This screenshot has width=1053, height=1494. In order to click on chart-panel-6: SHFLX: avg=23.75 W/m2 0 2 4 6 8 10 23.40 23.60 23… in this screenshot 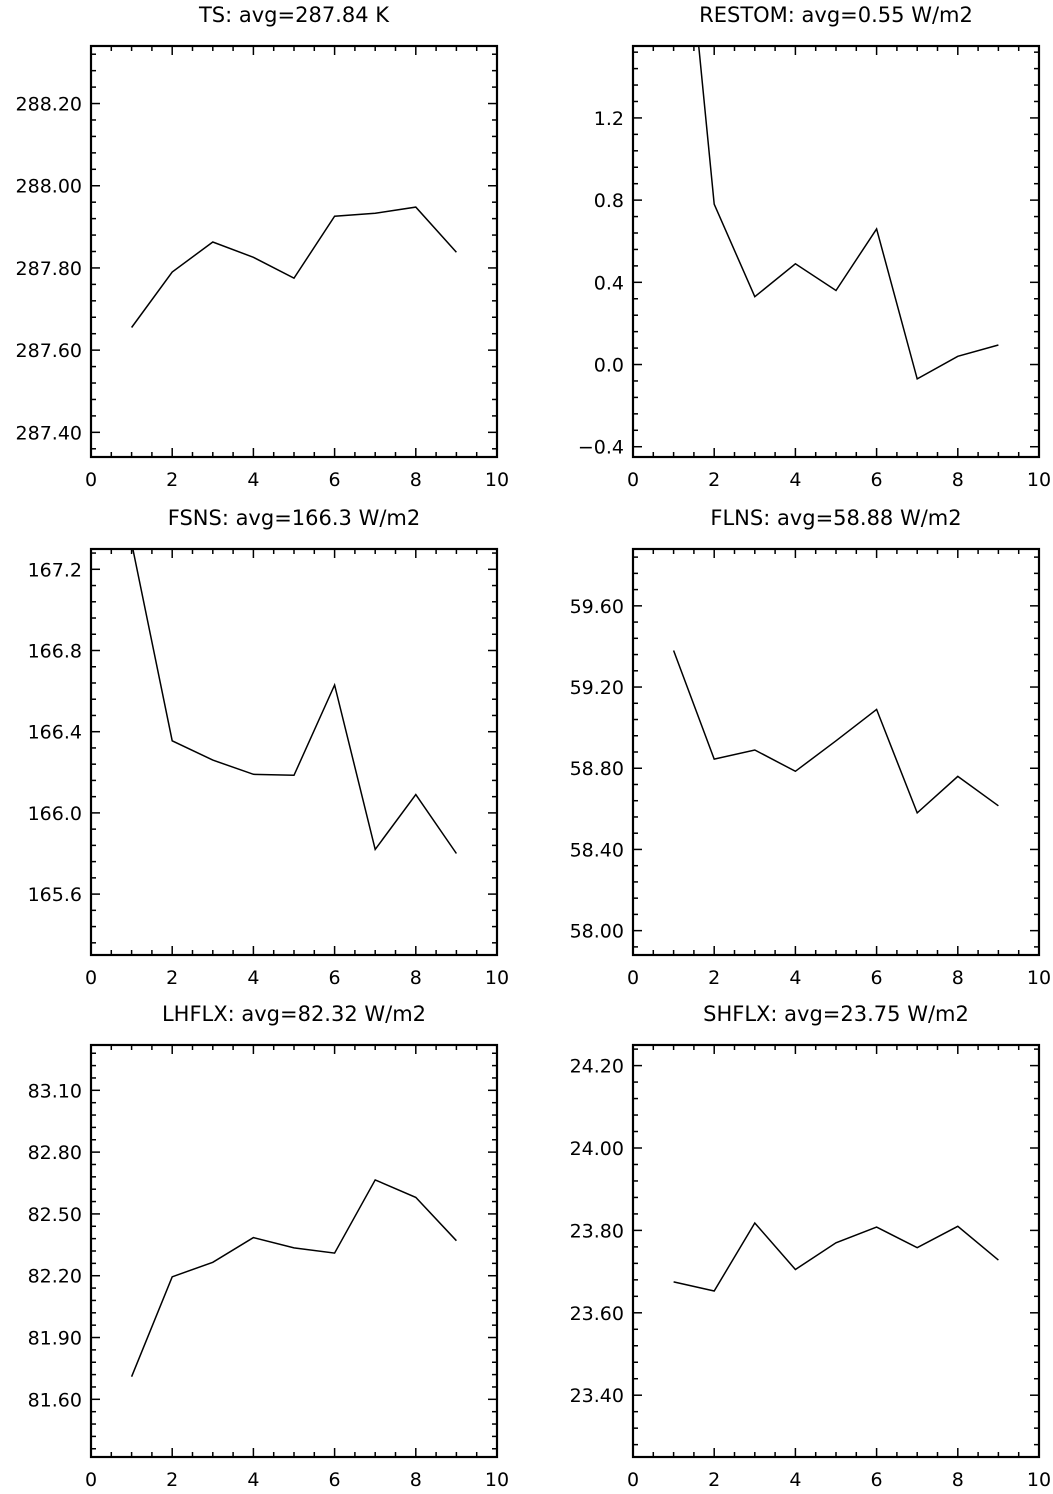, I will do `click(811, 1246)`.